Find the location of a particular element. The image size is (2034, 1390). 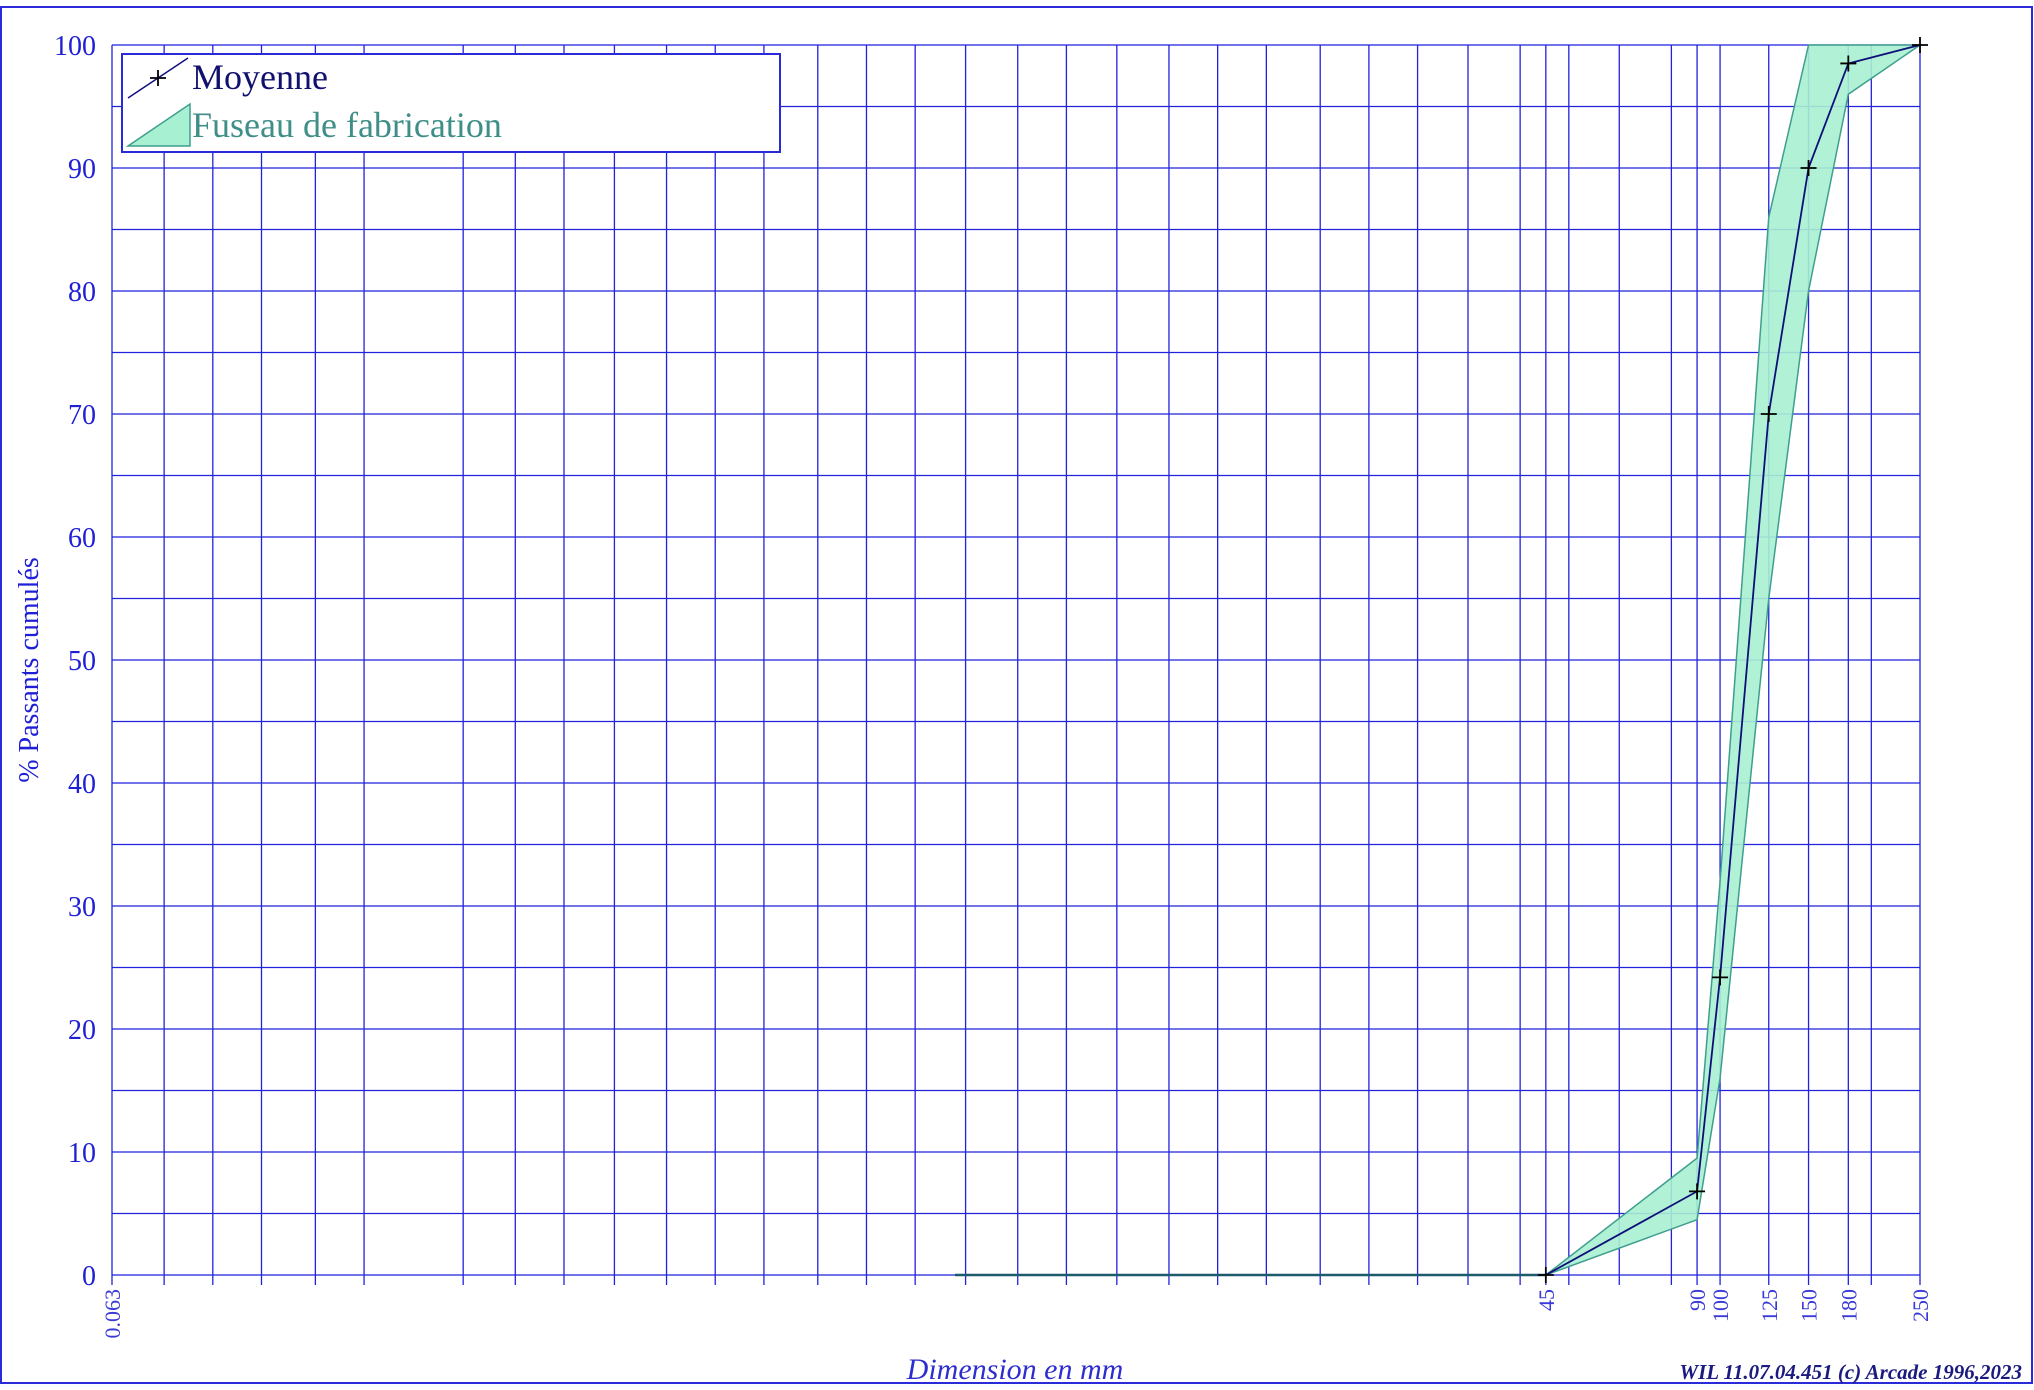

y-tick-labels: 0 10 20 30 40 50 60 70 80 90 100 is located at coordinates (75, 661).